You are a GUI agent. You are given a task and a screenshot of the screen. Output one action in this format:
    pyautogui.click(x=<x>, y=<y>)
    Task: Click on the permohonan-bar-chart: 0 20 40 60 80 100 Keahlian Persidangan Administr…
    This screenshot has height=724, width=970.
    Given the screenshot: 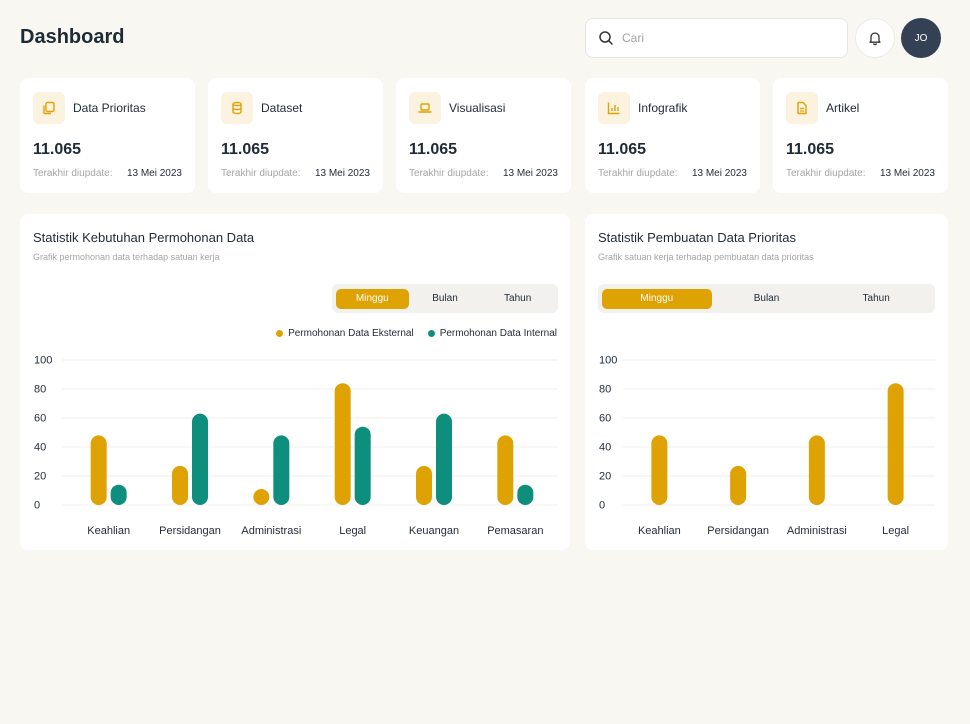 What is the action you would take?
    pyautogui.click(x=296, y=446)
    